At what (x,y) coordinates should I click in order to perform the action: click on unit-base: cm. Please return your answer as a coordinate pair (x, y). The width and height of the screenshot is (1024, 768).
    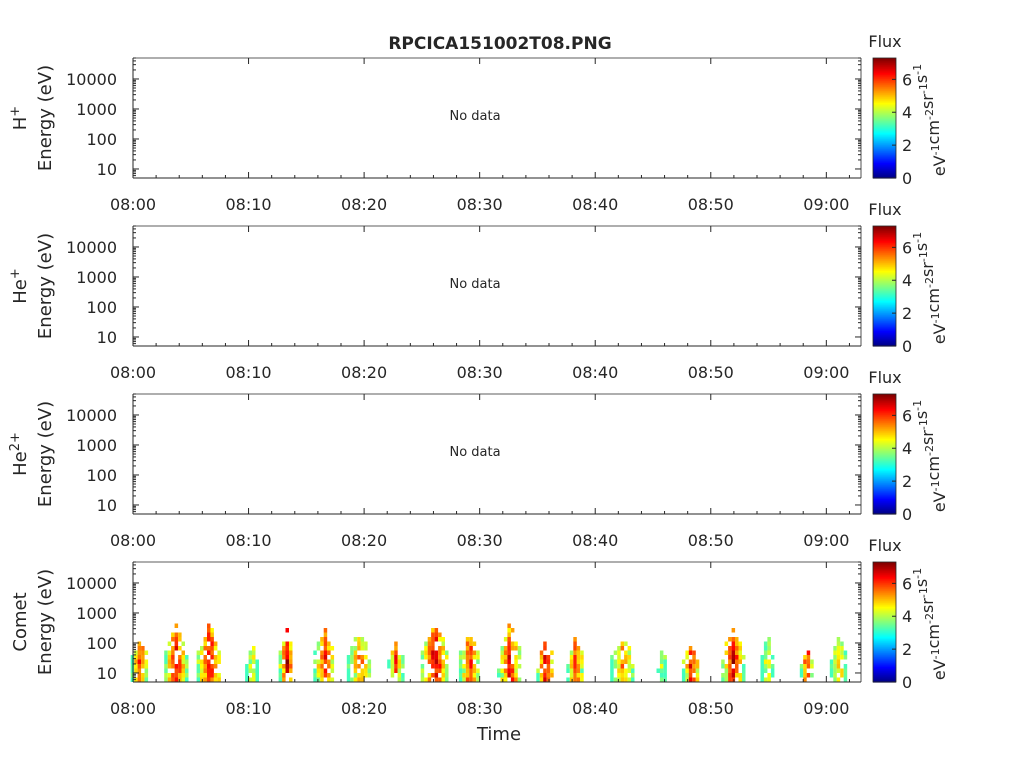
    Looking at the image, I should click on (933, 468).